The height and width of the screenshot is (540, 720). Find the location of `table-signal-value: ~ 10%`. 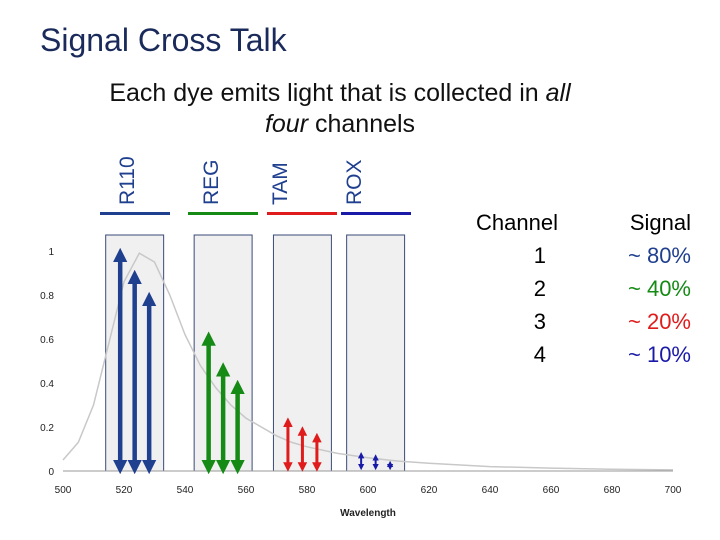

table-signal-value: ~ 10% is located at coordinates (659, 354).